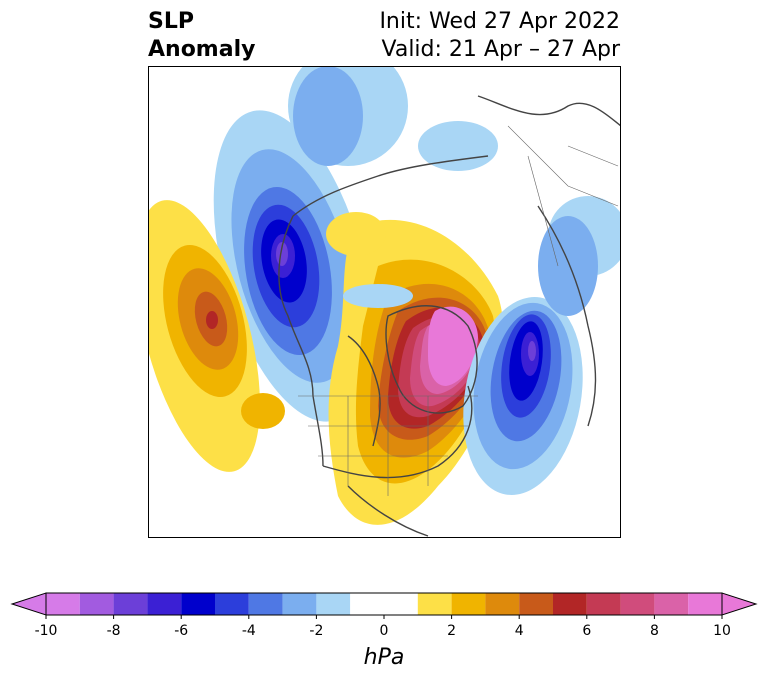 The image size is (768, 684). What do you see at coordinates (586, 631) in the screenshot?
I see `colorbar-tick-label: 6` at bounding box center [586, 631].